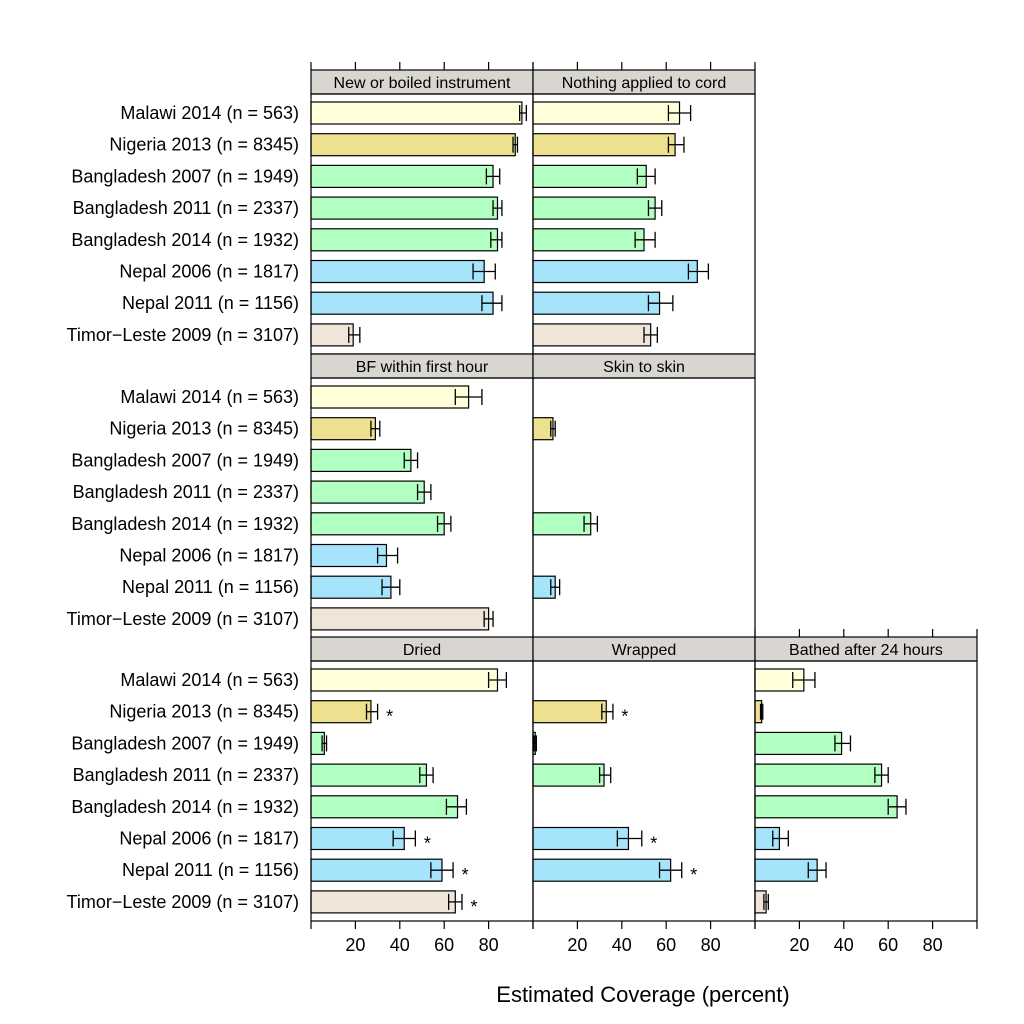  What do you see at coordinates (422, 367) in the screenshot?
I see `panel-title: BF within first hour` at bounding box center [422, 367].